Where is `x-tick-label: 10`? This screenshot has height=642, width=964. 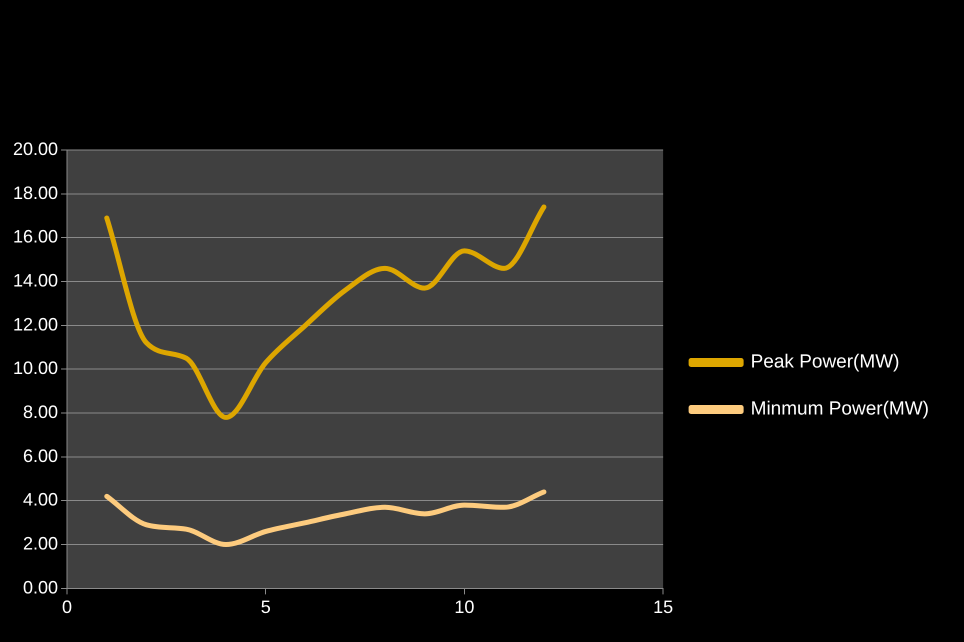 x-tick-label: 10 is located at coordinates (464, 607).